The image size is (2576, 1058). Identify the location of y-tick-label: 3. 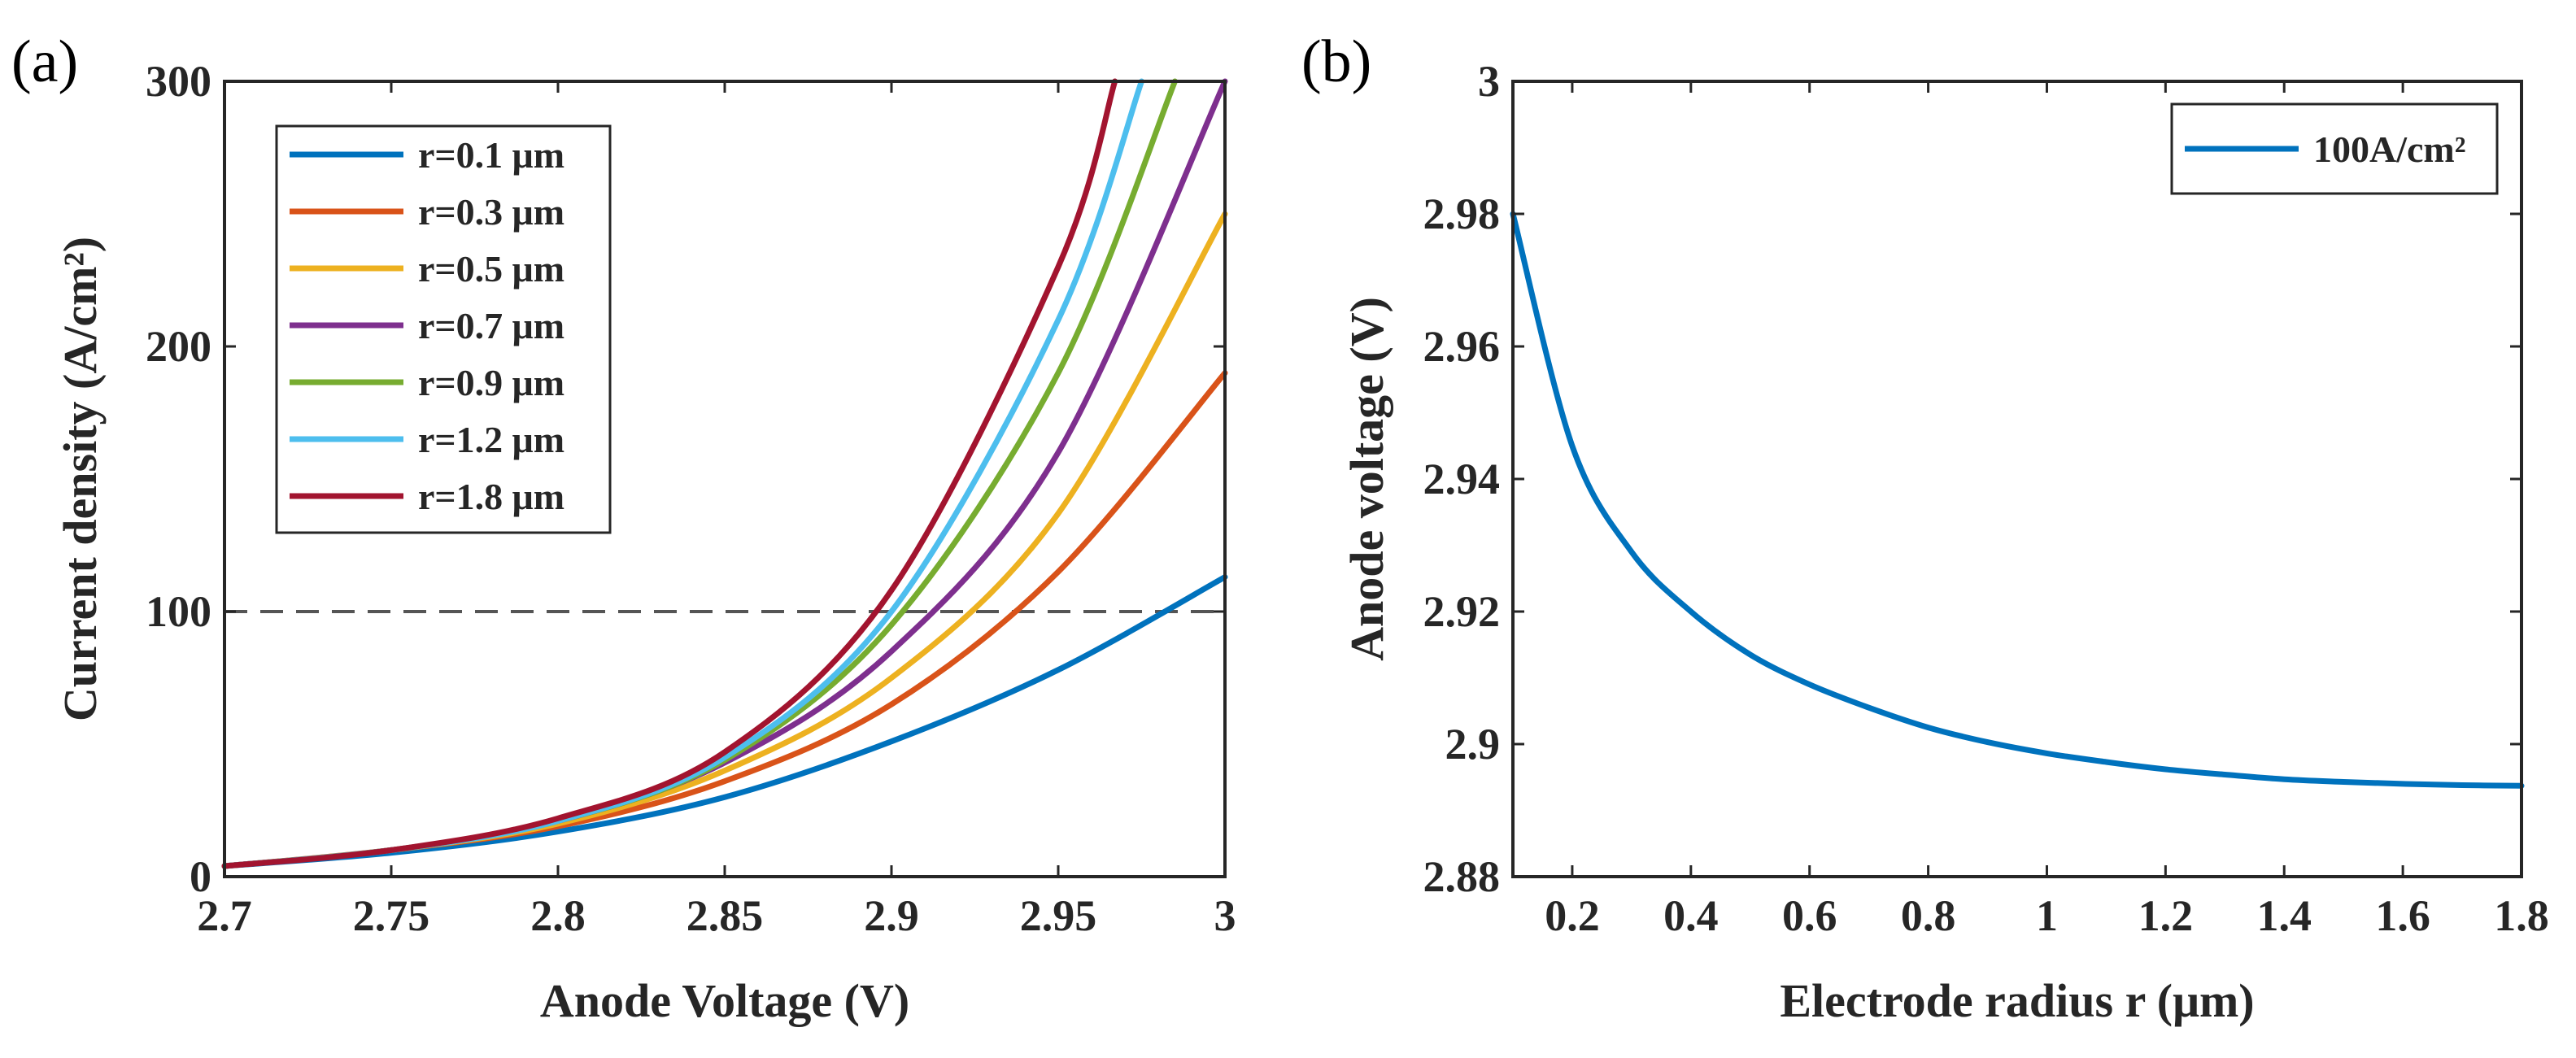
(1489, 82).